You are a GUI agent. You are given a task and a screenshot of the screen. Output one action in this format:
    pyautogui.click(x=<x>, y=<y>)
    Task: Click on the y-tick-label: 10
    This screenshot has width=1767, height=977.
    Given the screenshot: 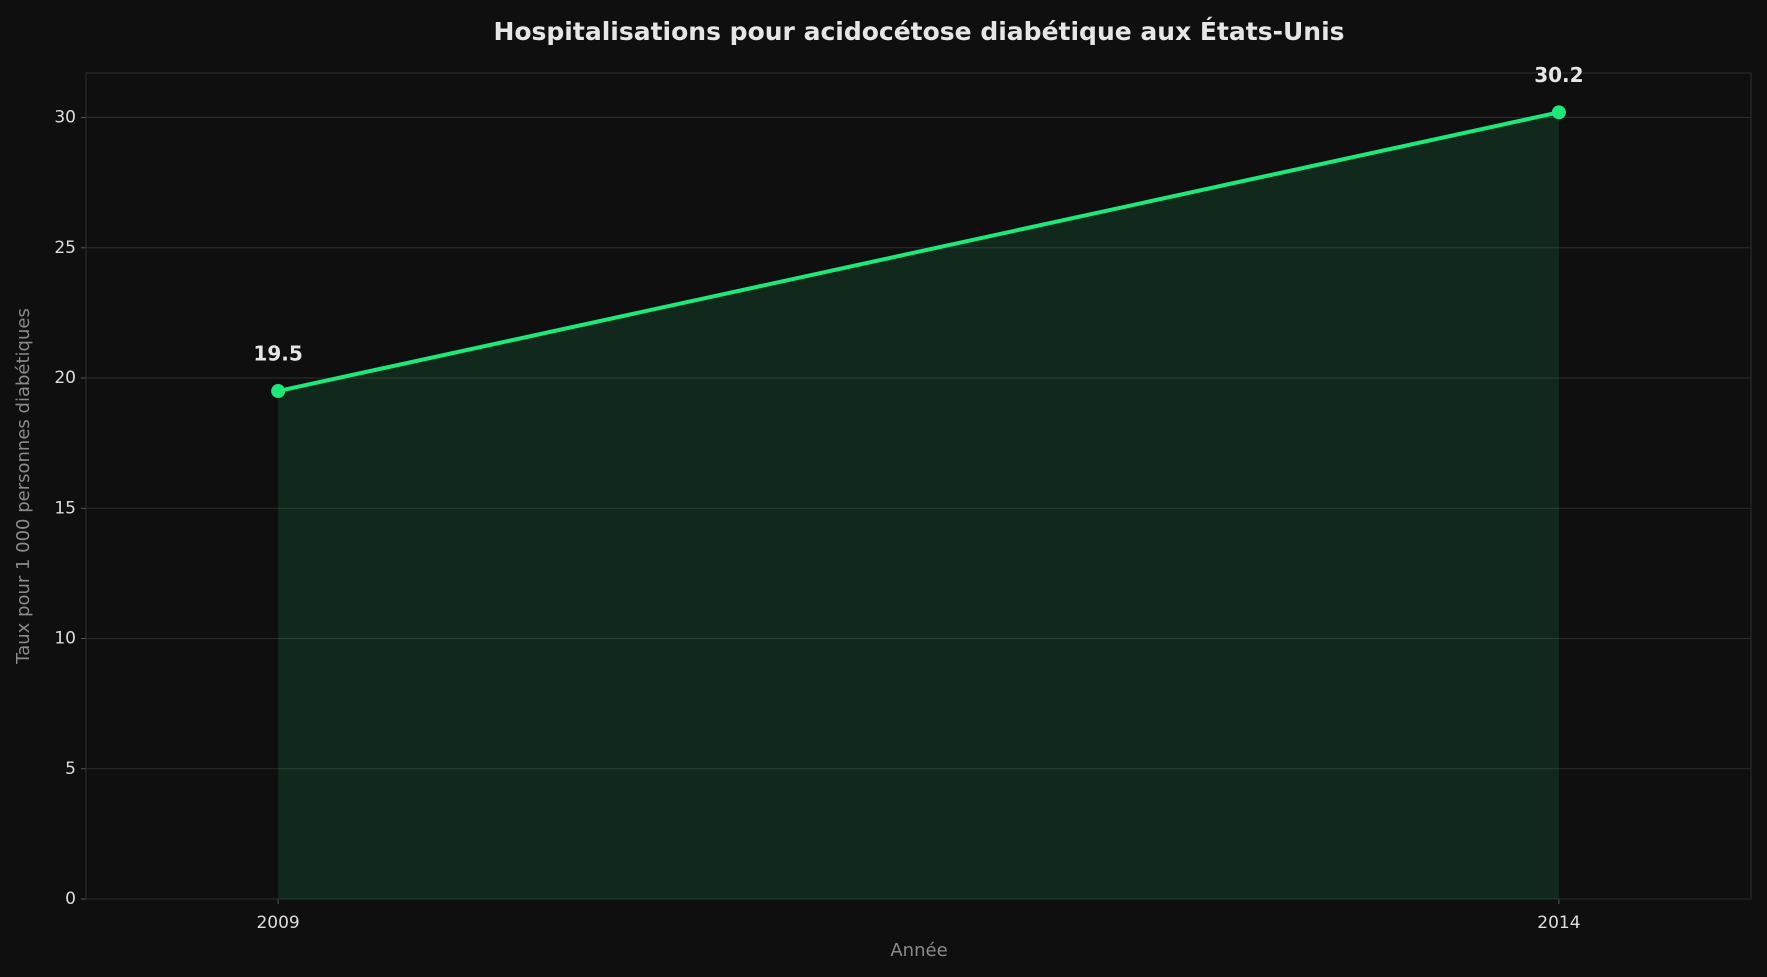 What is the action you would take?
    pyautogui.click(x=65, y=639)
    